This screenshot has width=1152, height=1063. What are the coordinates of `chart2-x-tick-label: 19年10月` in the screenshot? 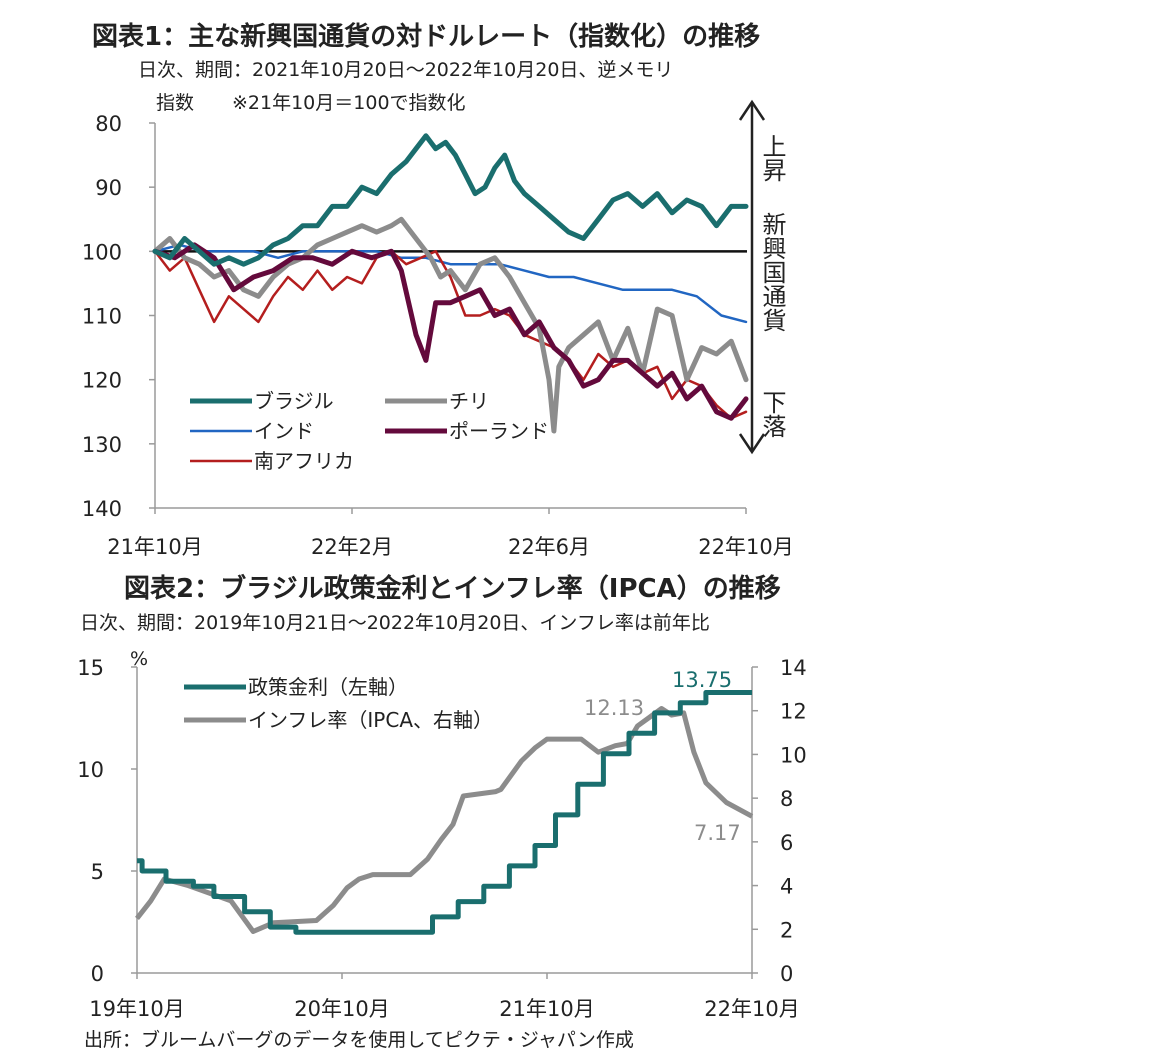 It's located at (136, 1009).